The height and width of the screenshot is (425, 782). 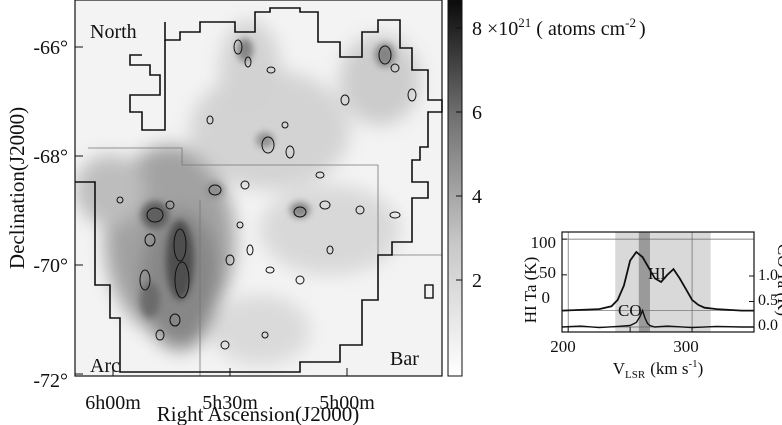 I want to click on map-y-ticks, so click(x=79, y=210).